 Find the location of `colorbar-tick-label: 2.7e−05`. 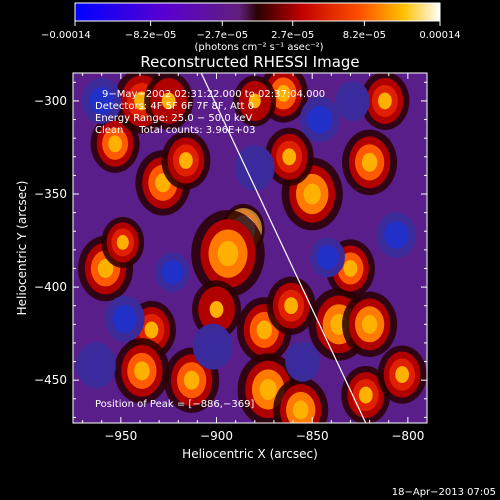

colorbar-tick-label: 2.7e−05 is located at coordinates (292, 35).